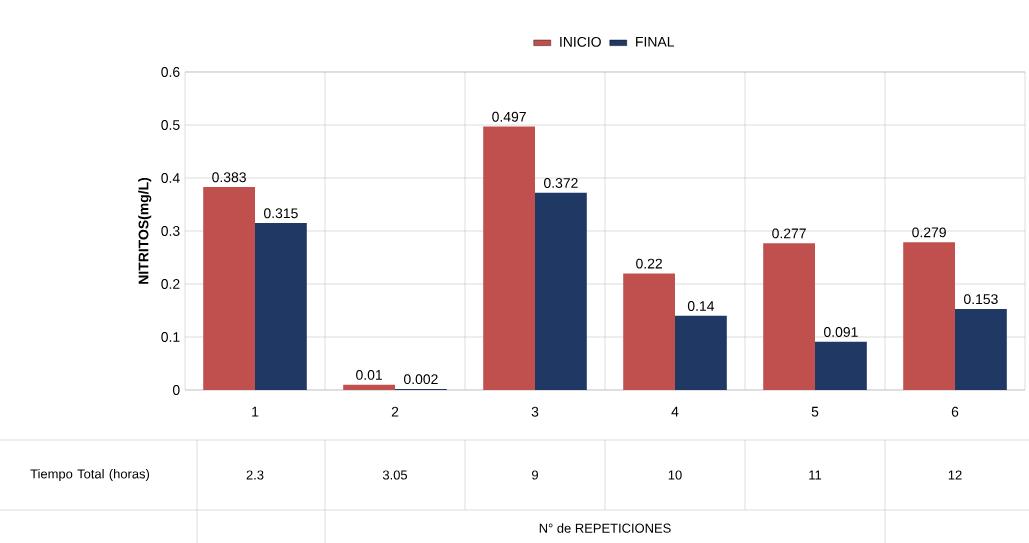  Describe the element at coordinates (90, 475) in the screenshot. I see `text: Tiempo Total (horas)` at that location.